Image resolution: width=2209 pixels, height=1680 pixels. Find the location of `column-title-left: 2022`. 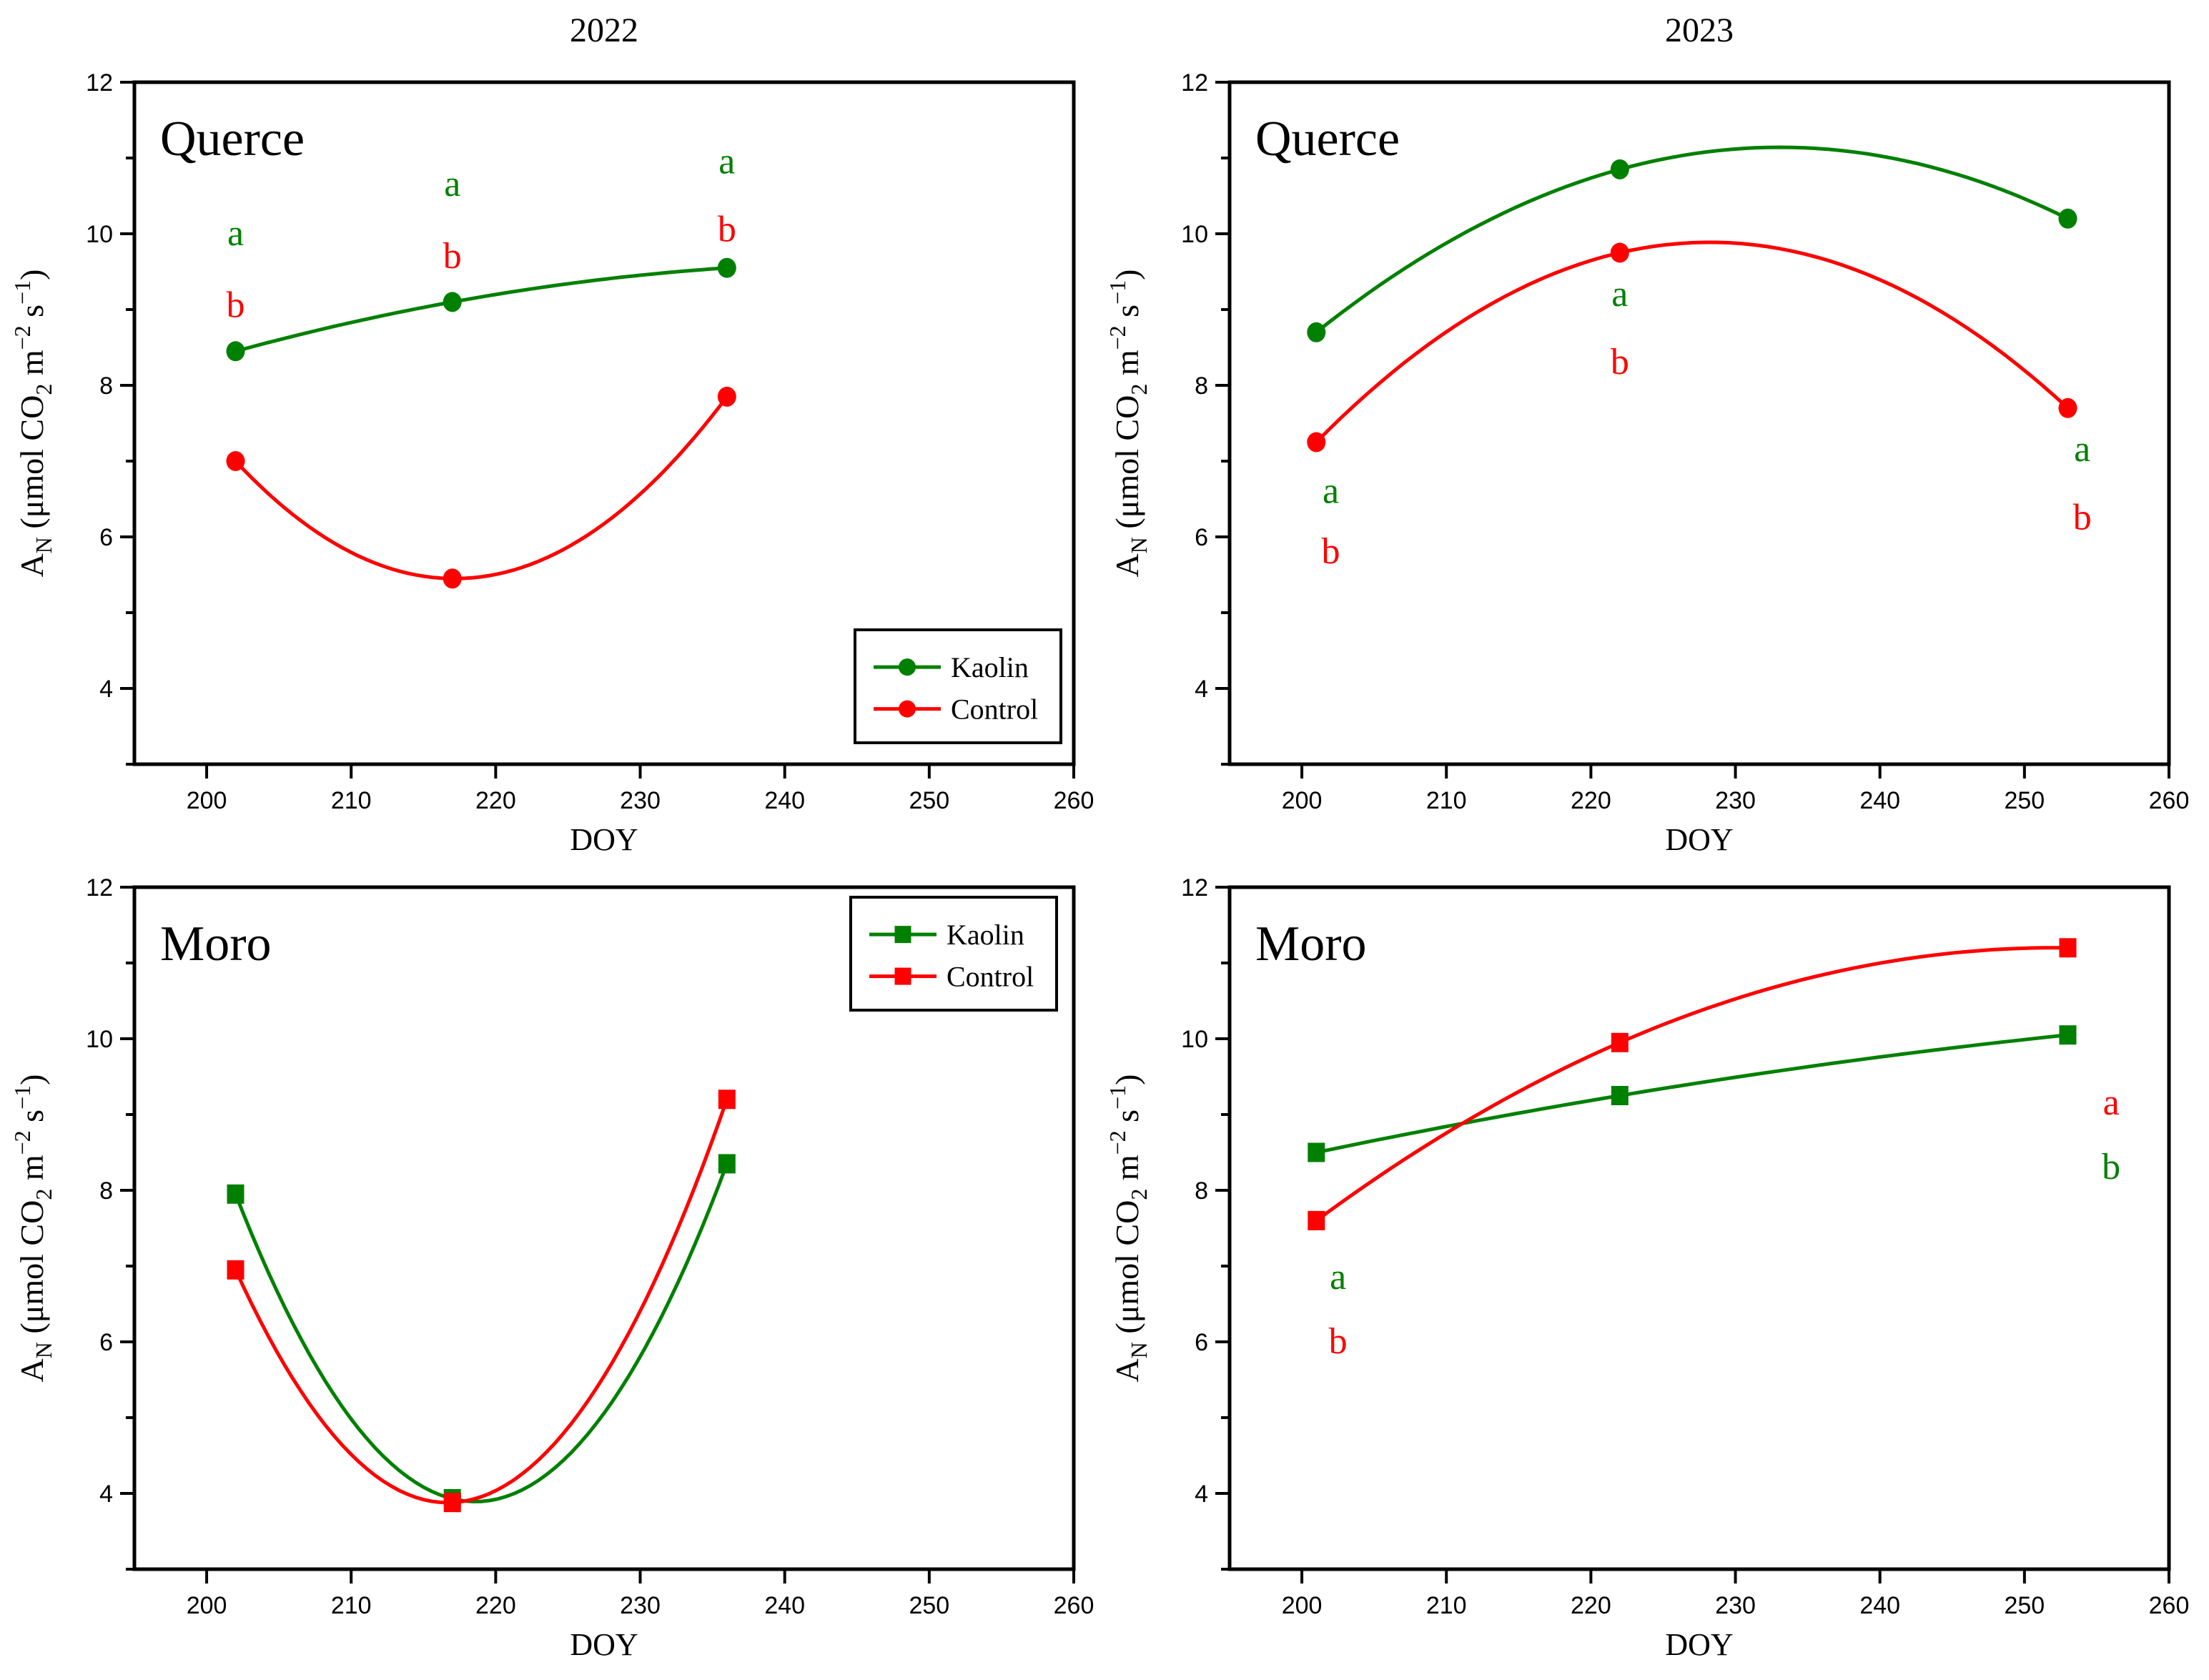

column-title-left: 2022 is located at coordinates (604, 30).